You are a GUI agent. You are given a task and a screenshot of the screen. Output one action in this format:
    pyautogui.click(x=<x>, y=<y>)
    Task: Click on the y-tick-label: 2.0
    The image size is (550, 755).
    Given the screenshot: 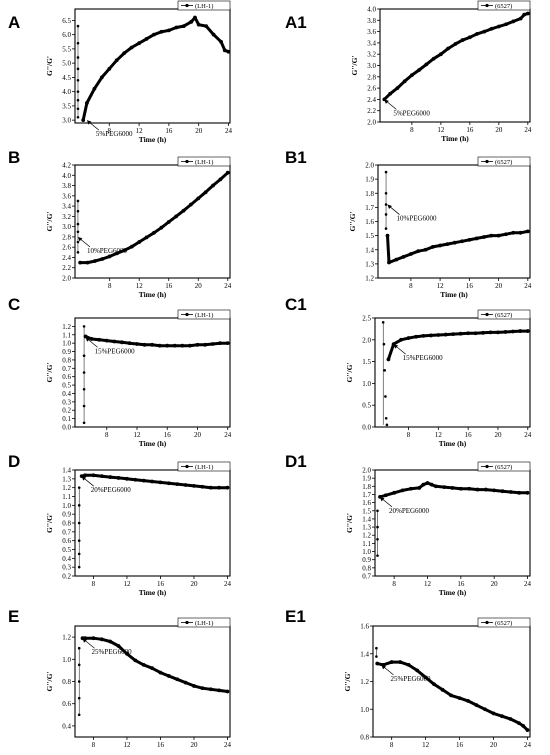 What is the action you would take?
    pyautogui.click(x=371, y=123)
    